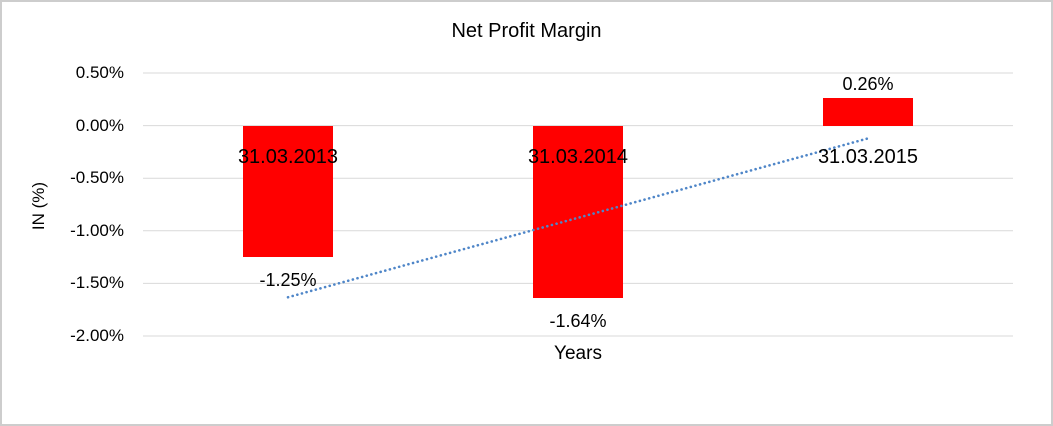  I want to click on bar-31.03.2015, so click(868, 112).